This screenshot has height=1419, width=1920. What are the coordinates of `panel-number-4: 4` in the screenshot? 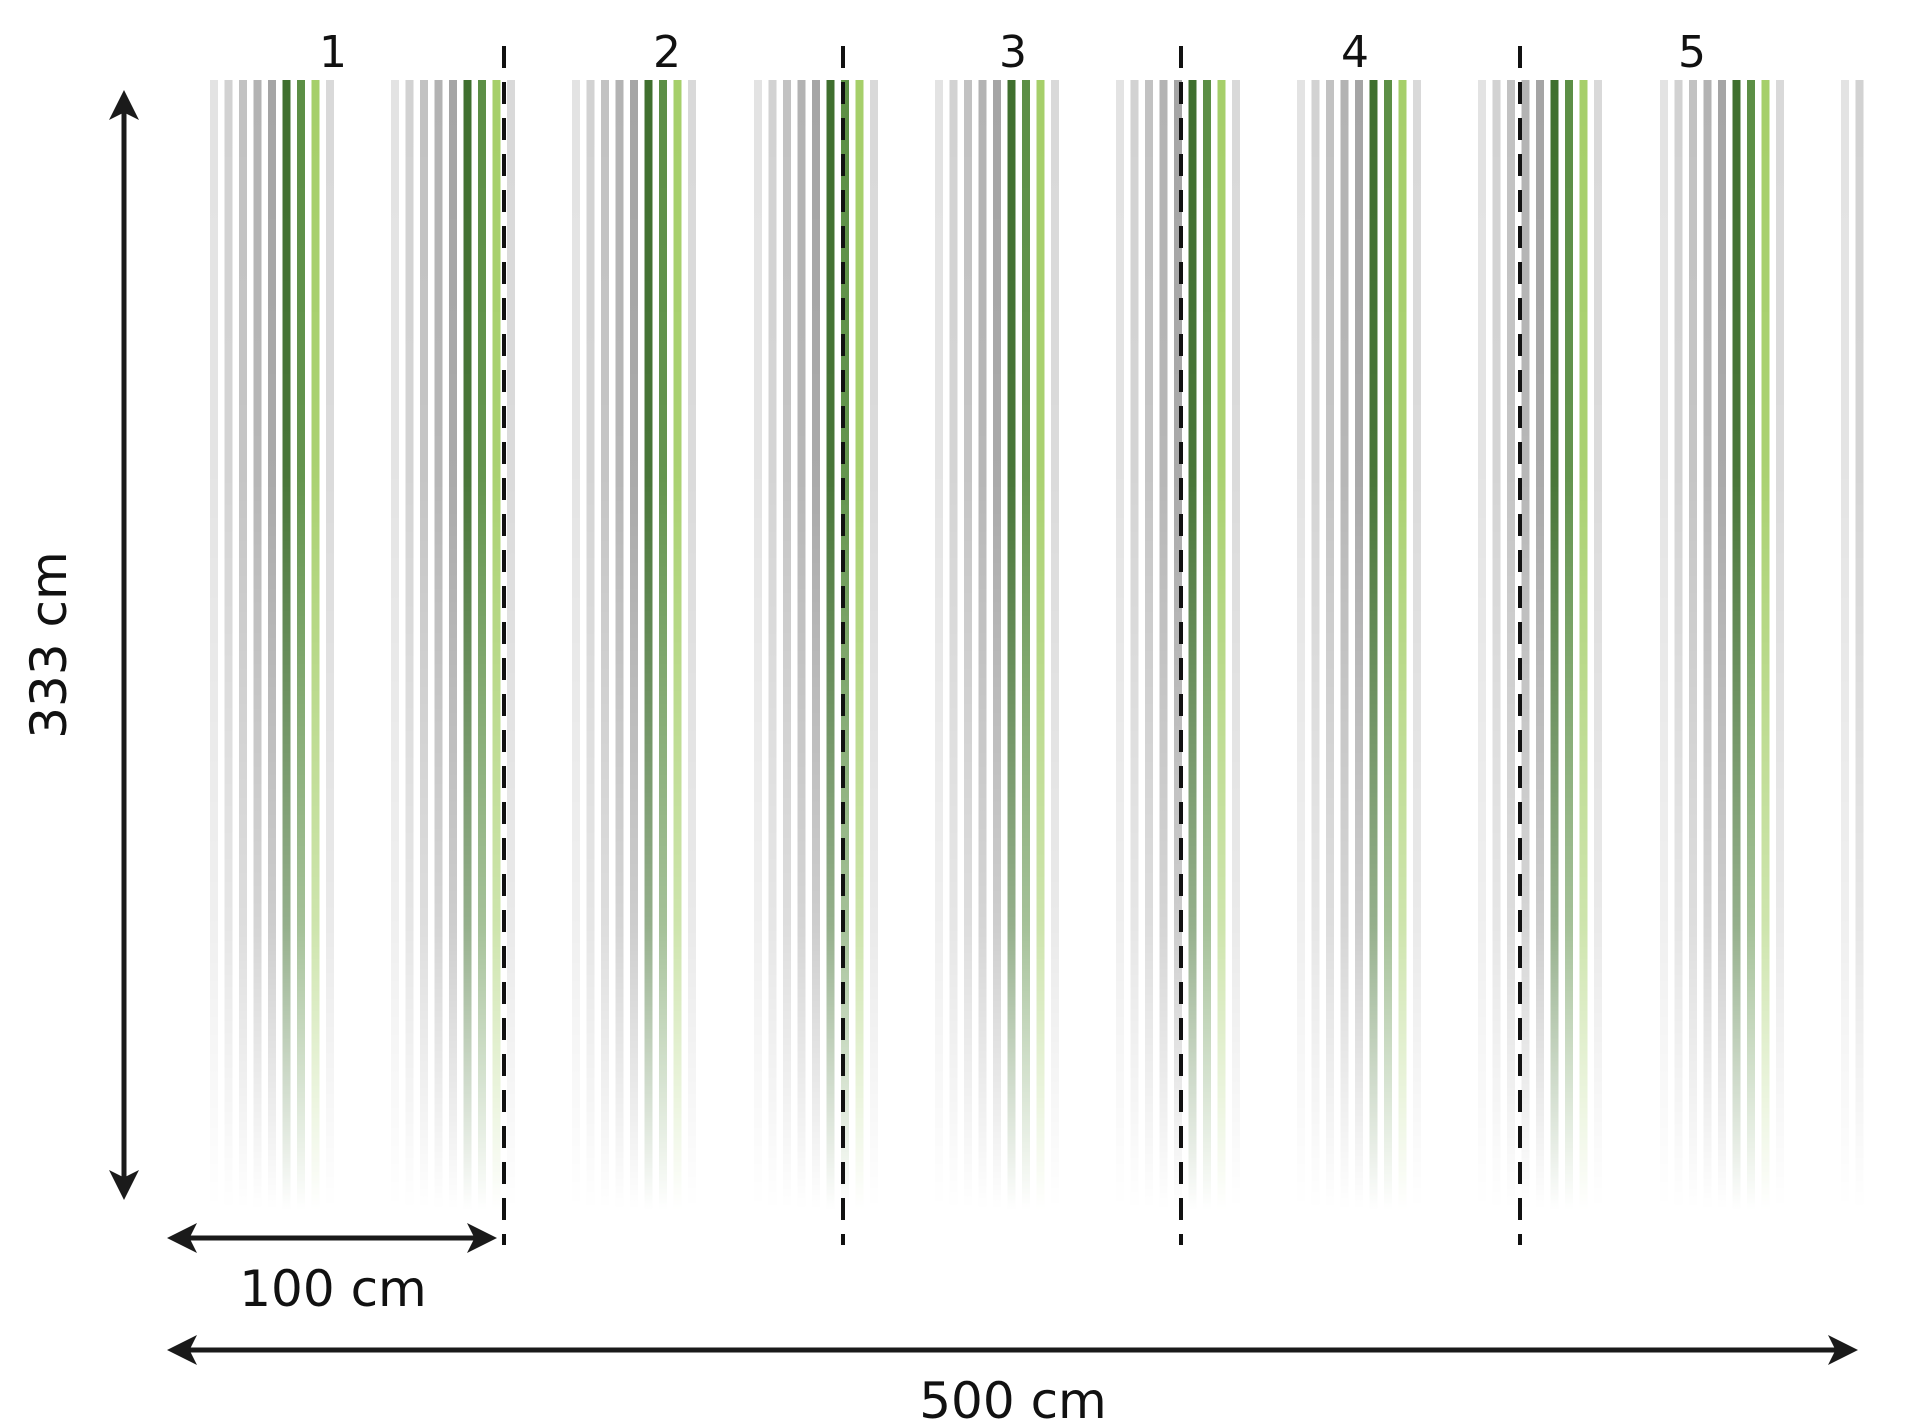 It's located at (1355, 52).